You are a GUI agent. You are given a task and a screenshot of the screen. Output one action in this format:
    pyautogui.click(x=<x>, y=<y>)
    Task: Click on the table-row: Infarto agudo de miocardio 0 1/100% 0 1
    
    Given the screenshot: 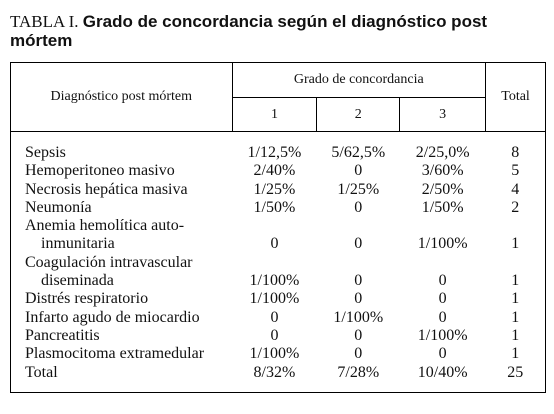 What is the action you would take?
    pyautogui.click(x=278, y=318)
    